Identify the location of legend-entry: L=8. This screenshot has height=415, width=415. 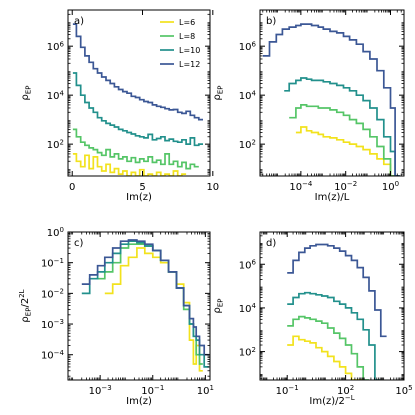
(187, 36).